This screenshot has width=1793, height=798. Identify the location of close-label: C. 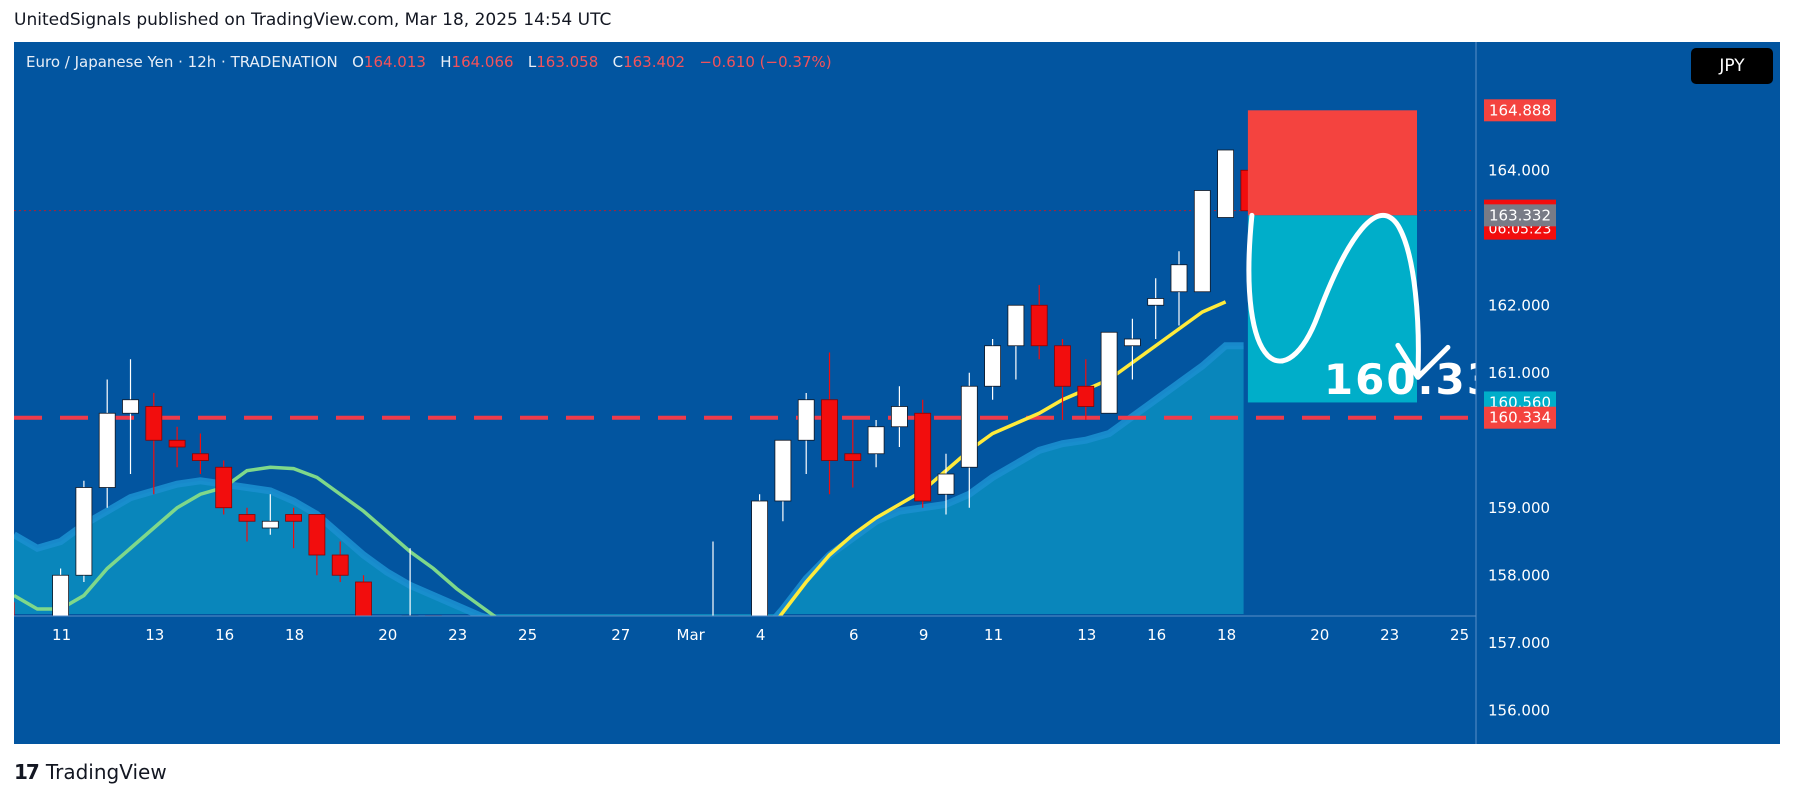
(618, 62).